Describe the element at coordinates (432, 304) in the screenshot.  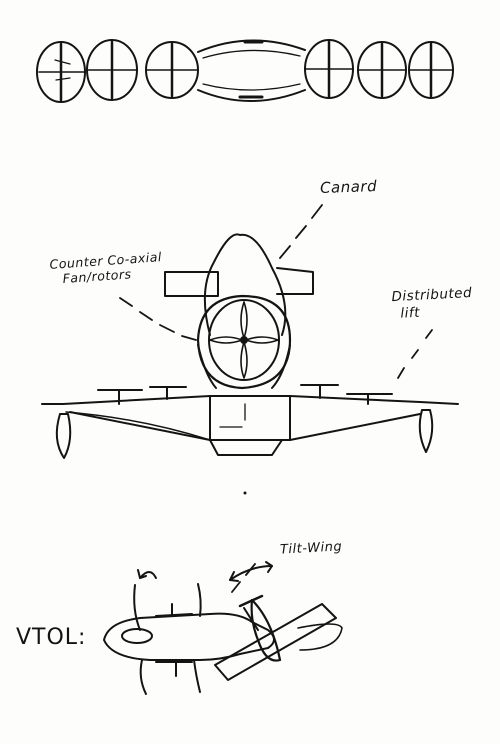
I see `distributed-lift-label: Distributed lift` at that location.